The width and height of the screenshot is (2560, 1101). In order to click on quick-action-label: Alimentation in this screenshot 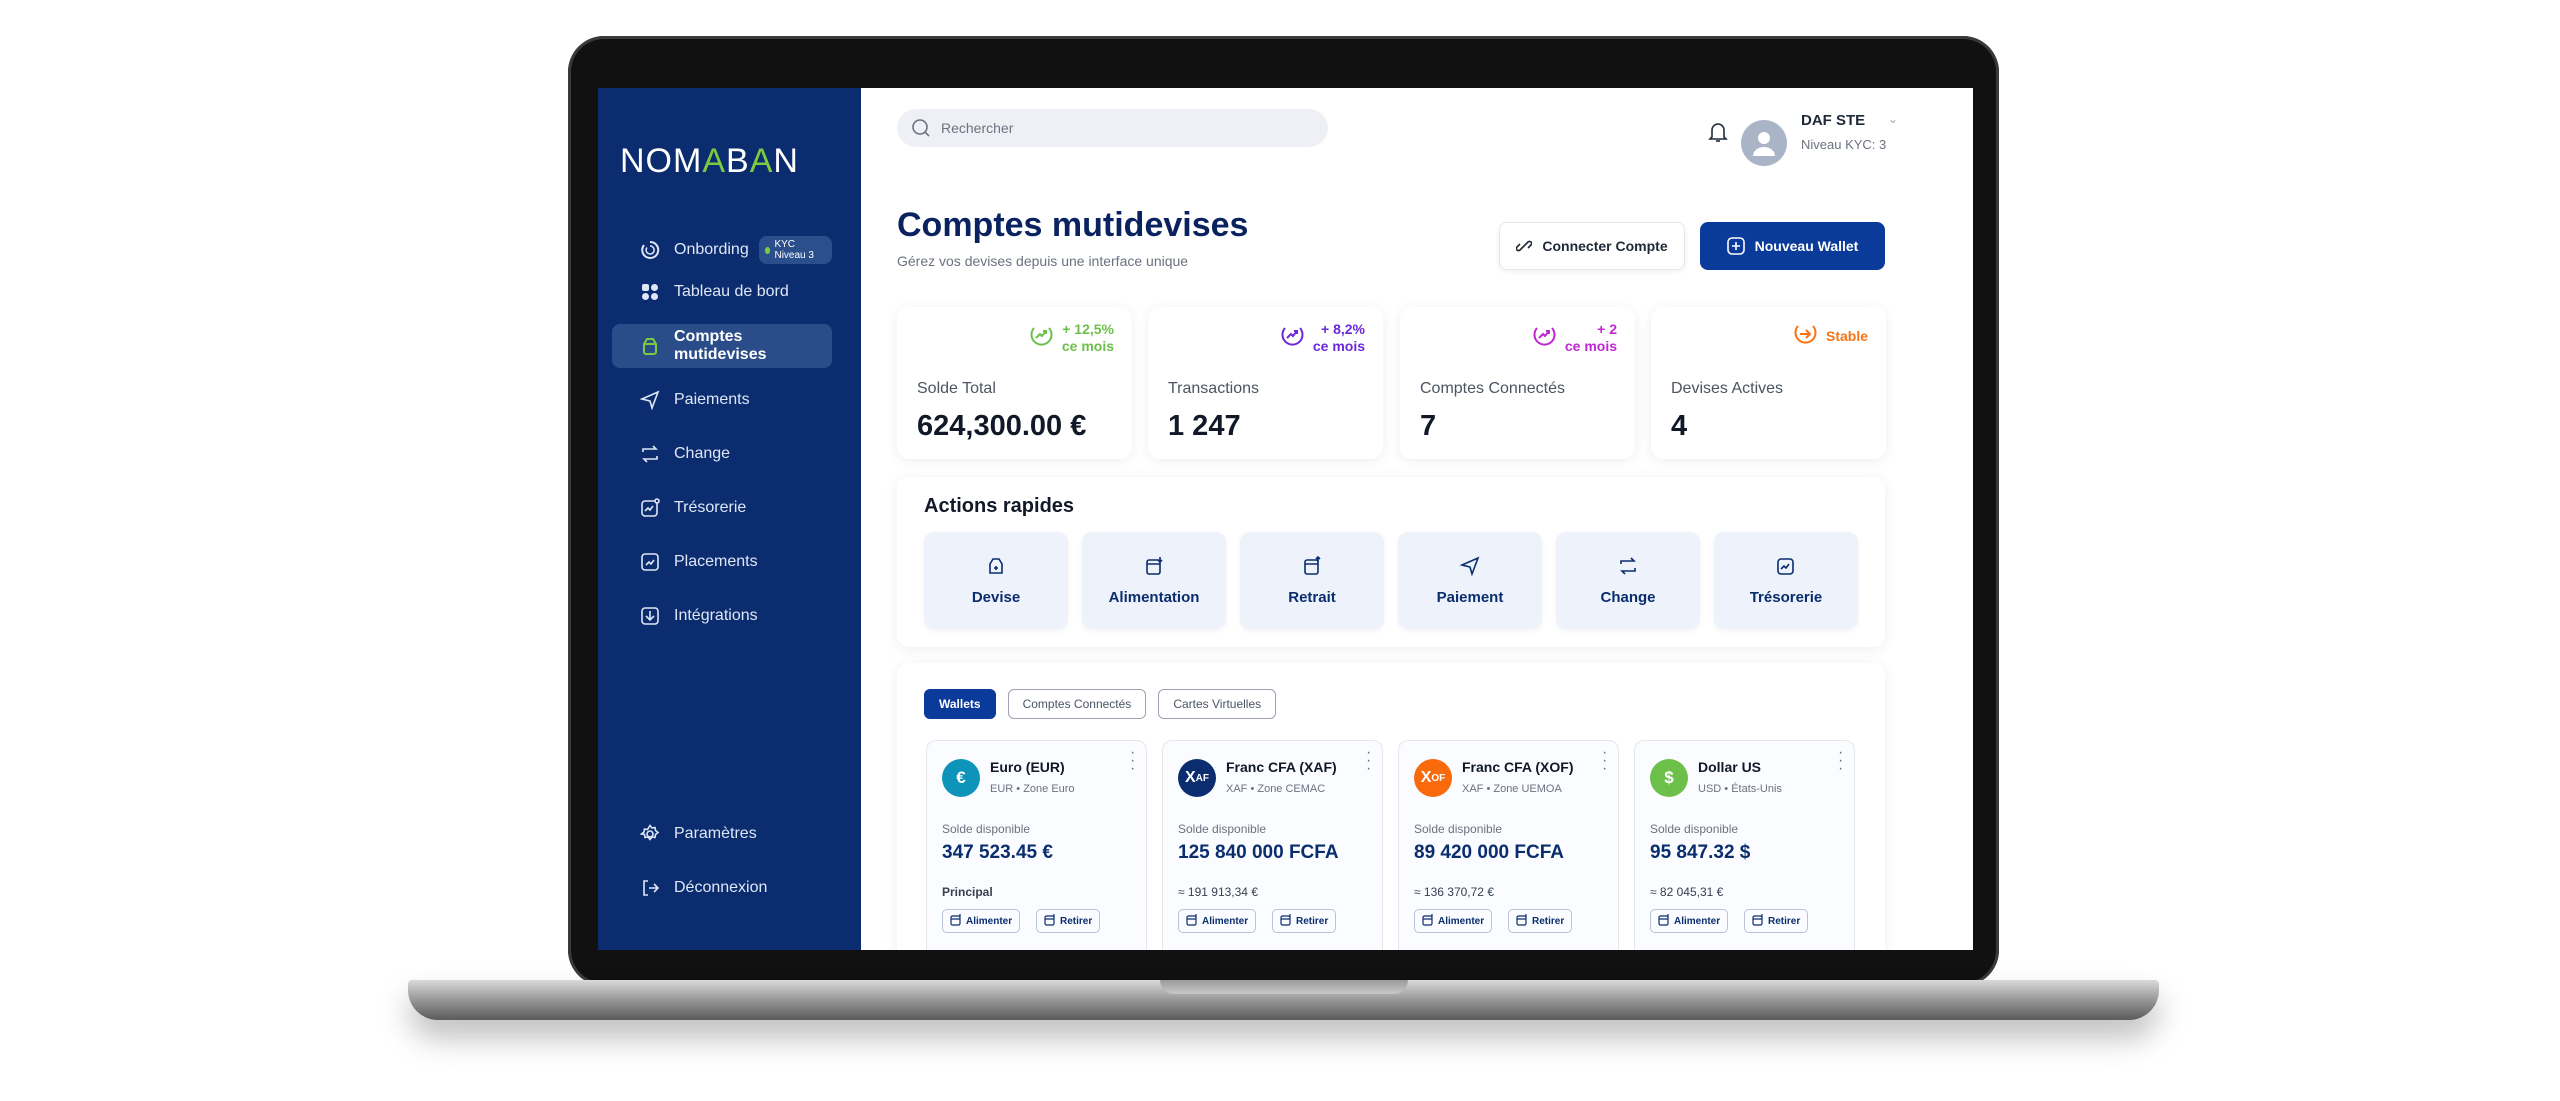, I will do `click(1154, 597)`.